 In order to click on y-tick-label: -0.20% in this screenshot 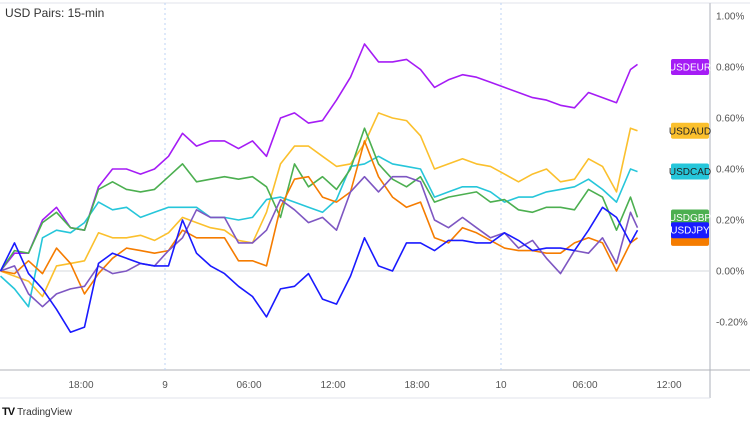, I will do `click(732, 323)`.